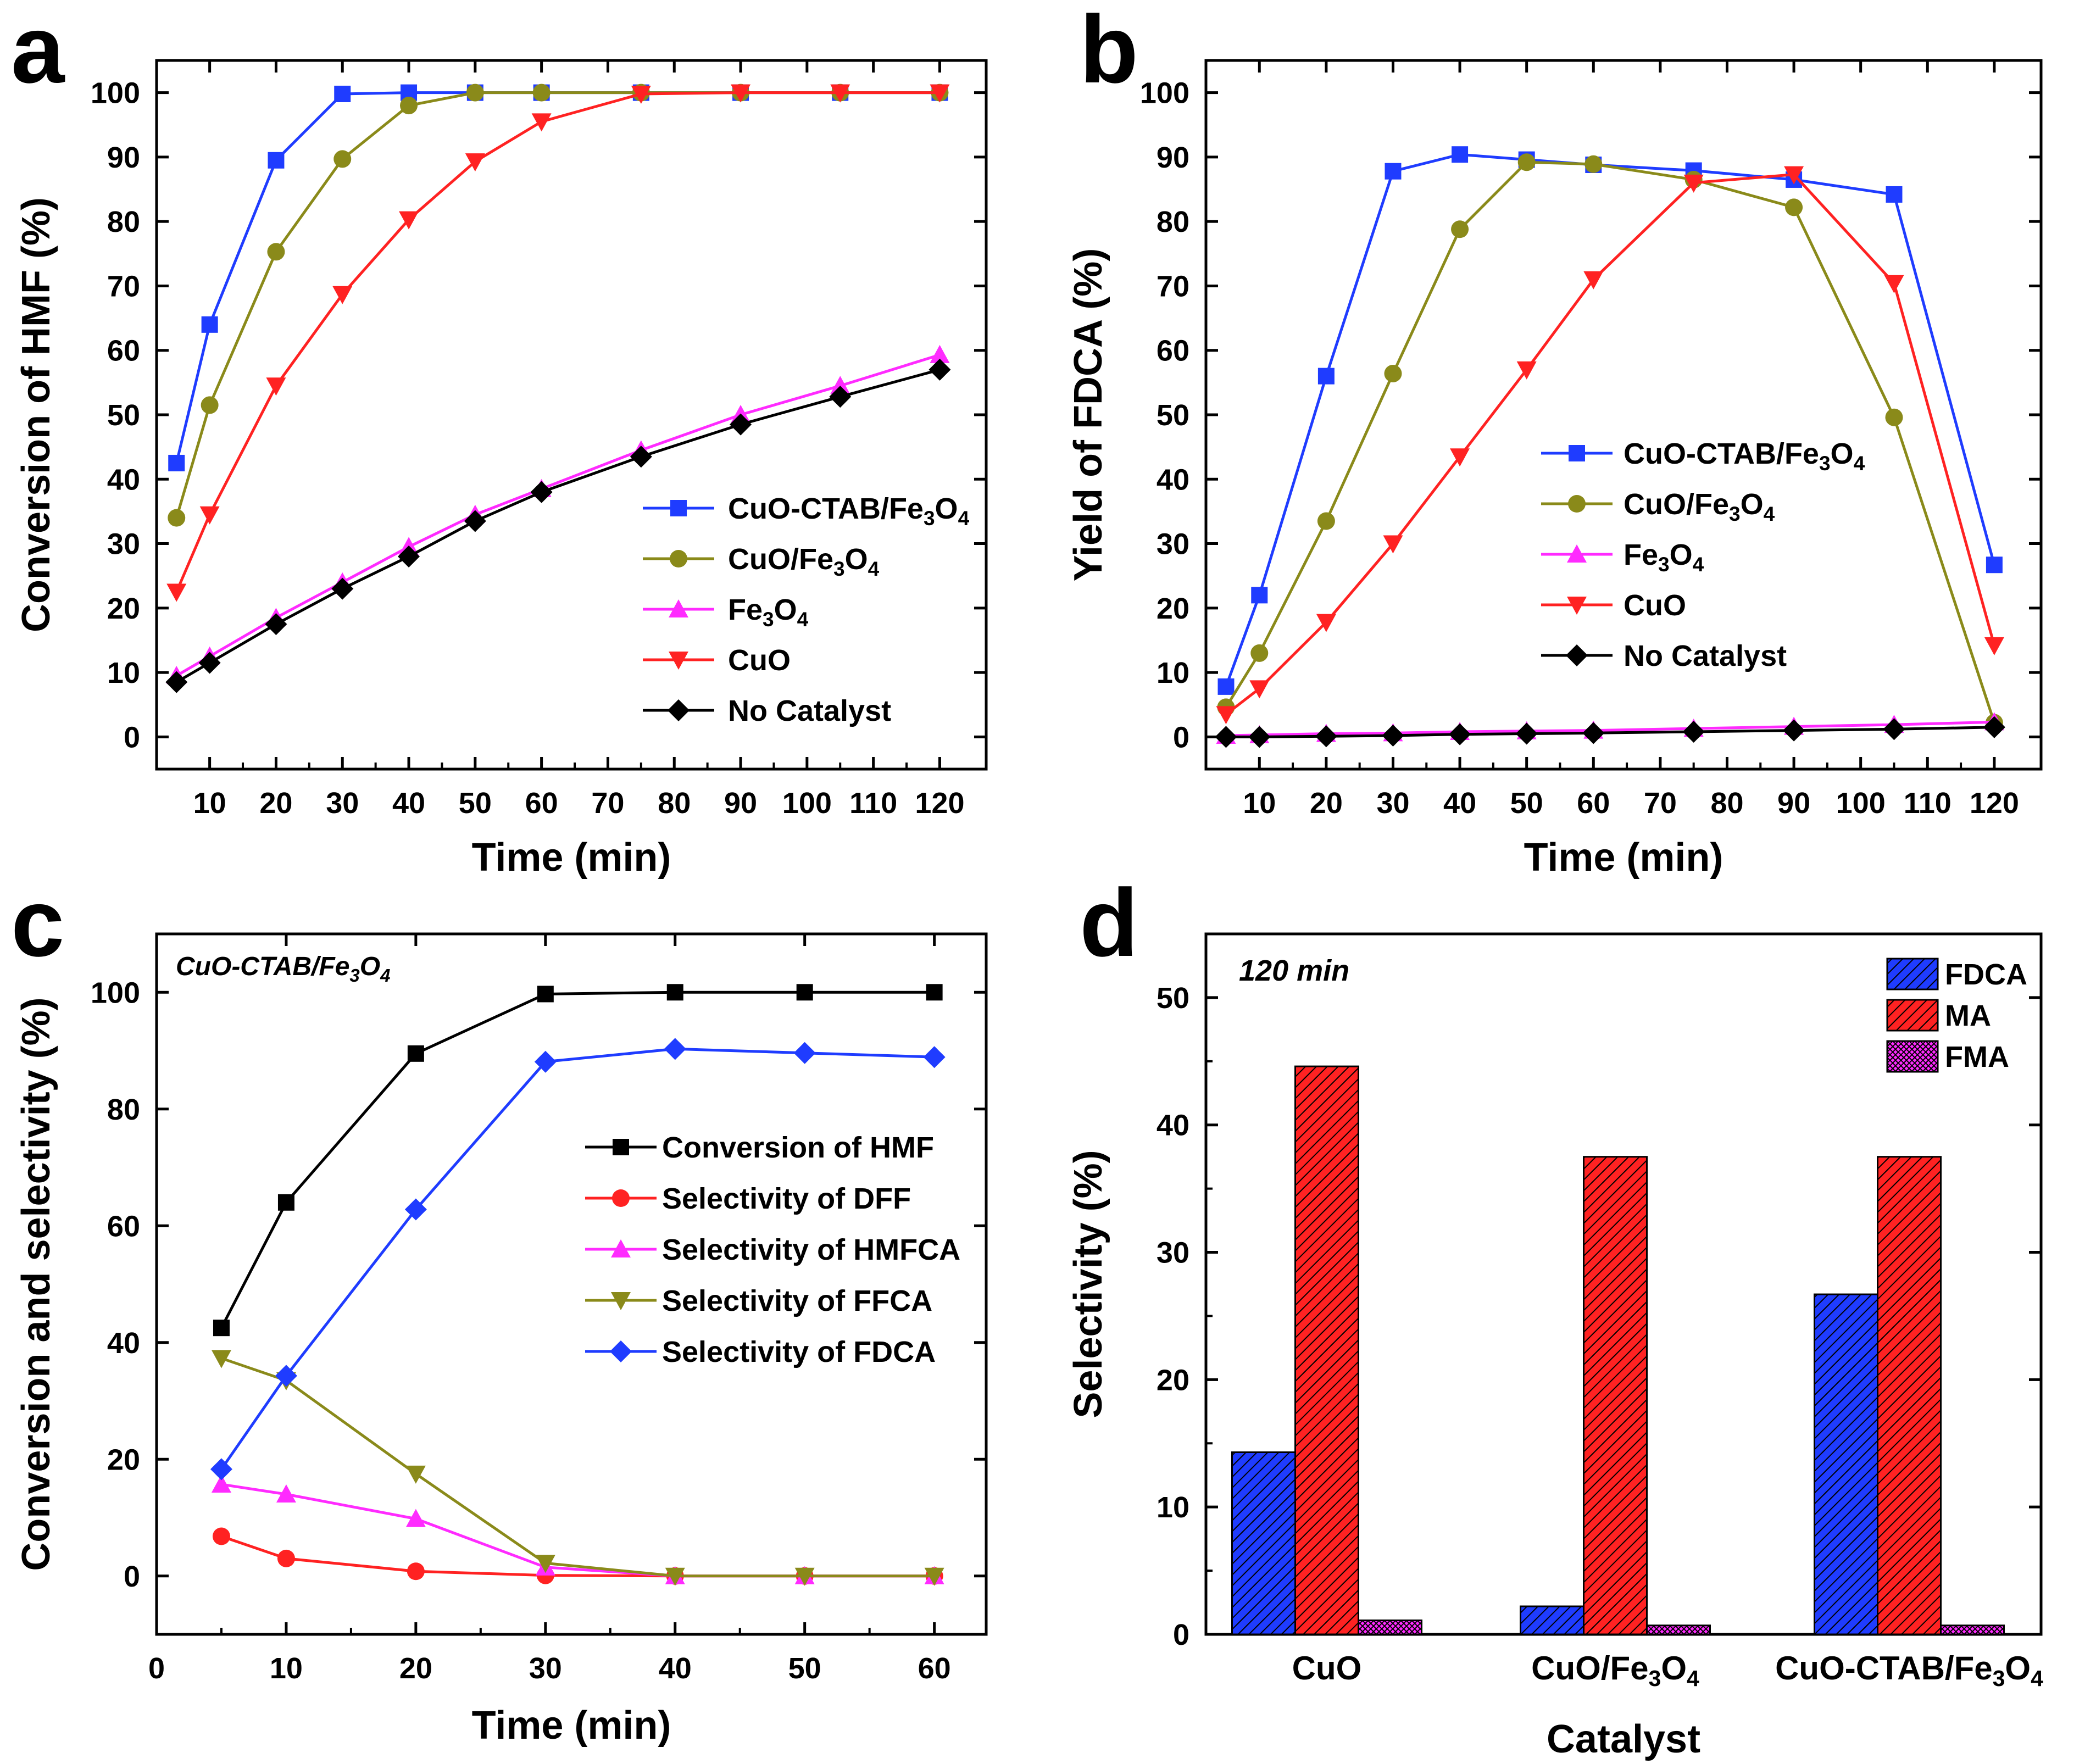 The width and height of the screenshot is (2096, 1764). Describe the element at coordinates (123, 1109) in the screenshot. I see `y-tick-label: 80` at that location.